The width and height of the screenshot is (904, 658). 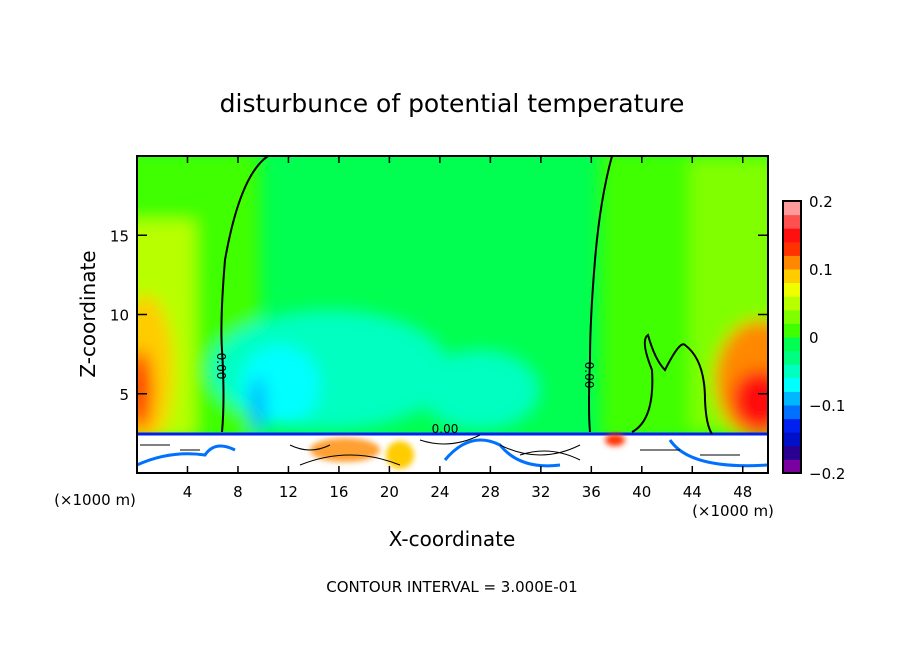 I want to click on contour-zero-plume, so click(x=672, y=384).